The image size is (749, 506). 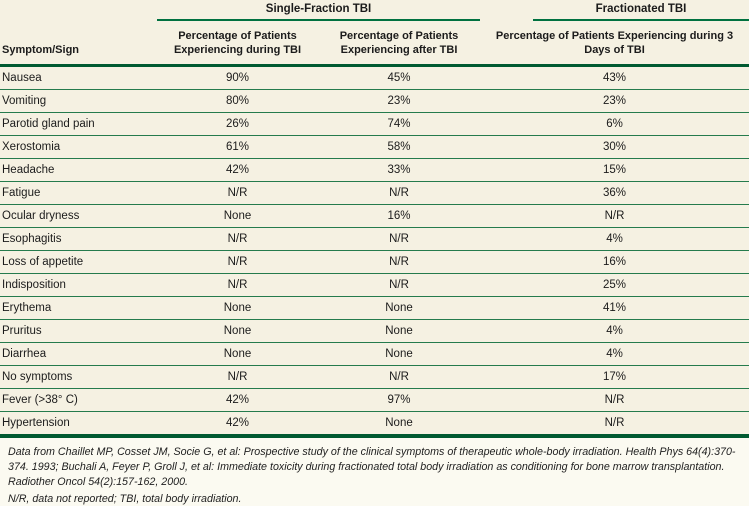 I want to click on table-row: Xerostomia 61% 58% 30%, so click(x=374, y=147).